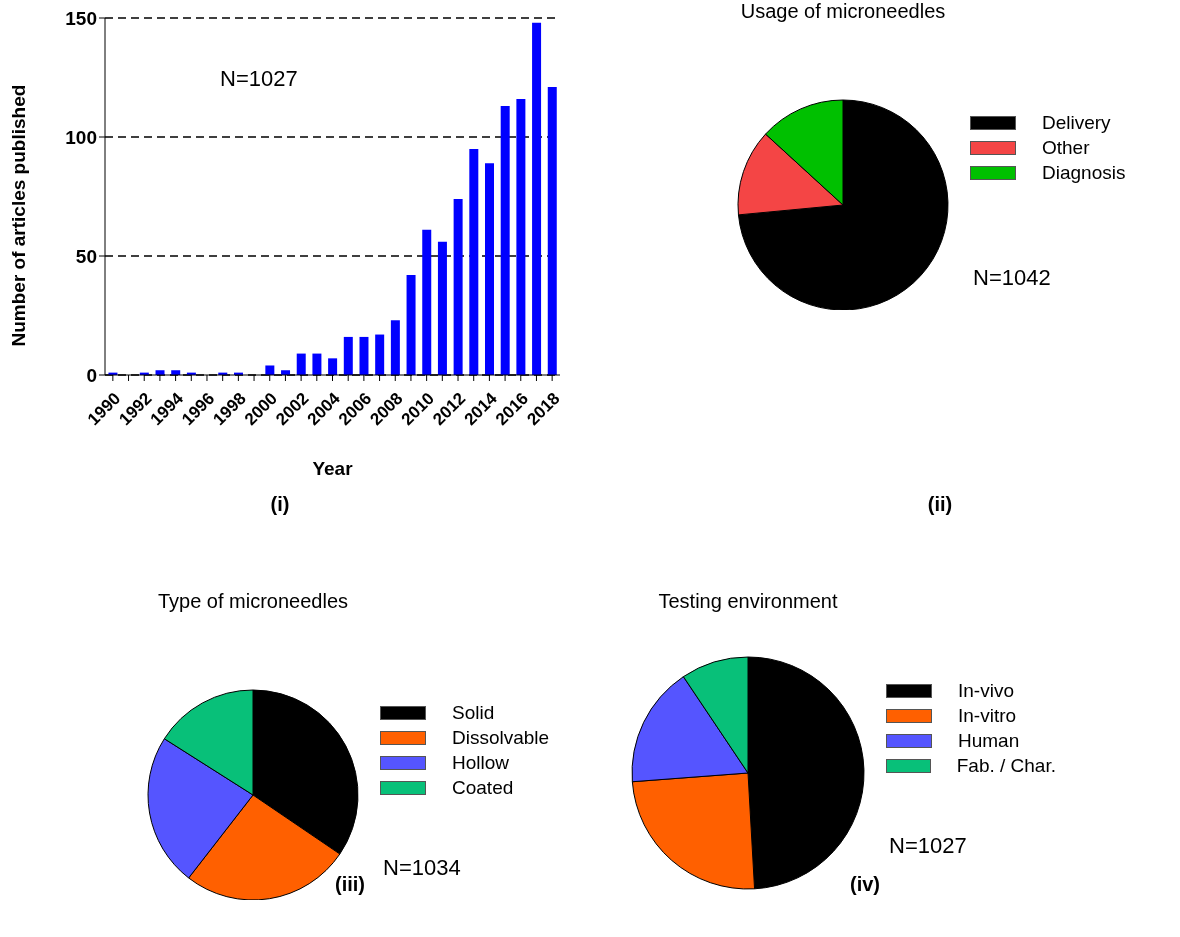  I want to click on text: (iii), so click(350, 884).